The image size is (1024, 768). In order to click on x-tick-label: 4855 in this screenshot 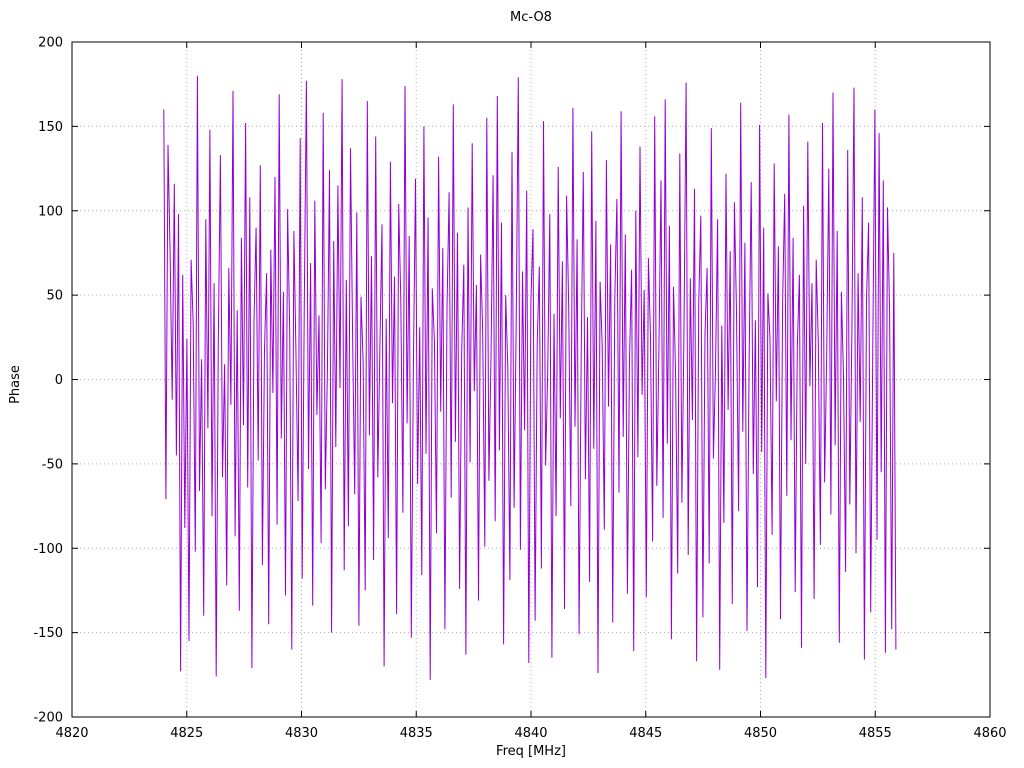, I will do `click(875, 733)`.